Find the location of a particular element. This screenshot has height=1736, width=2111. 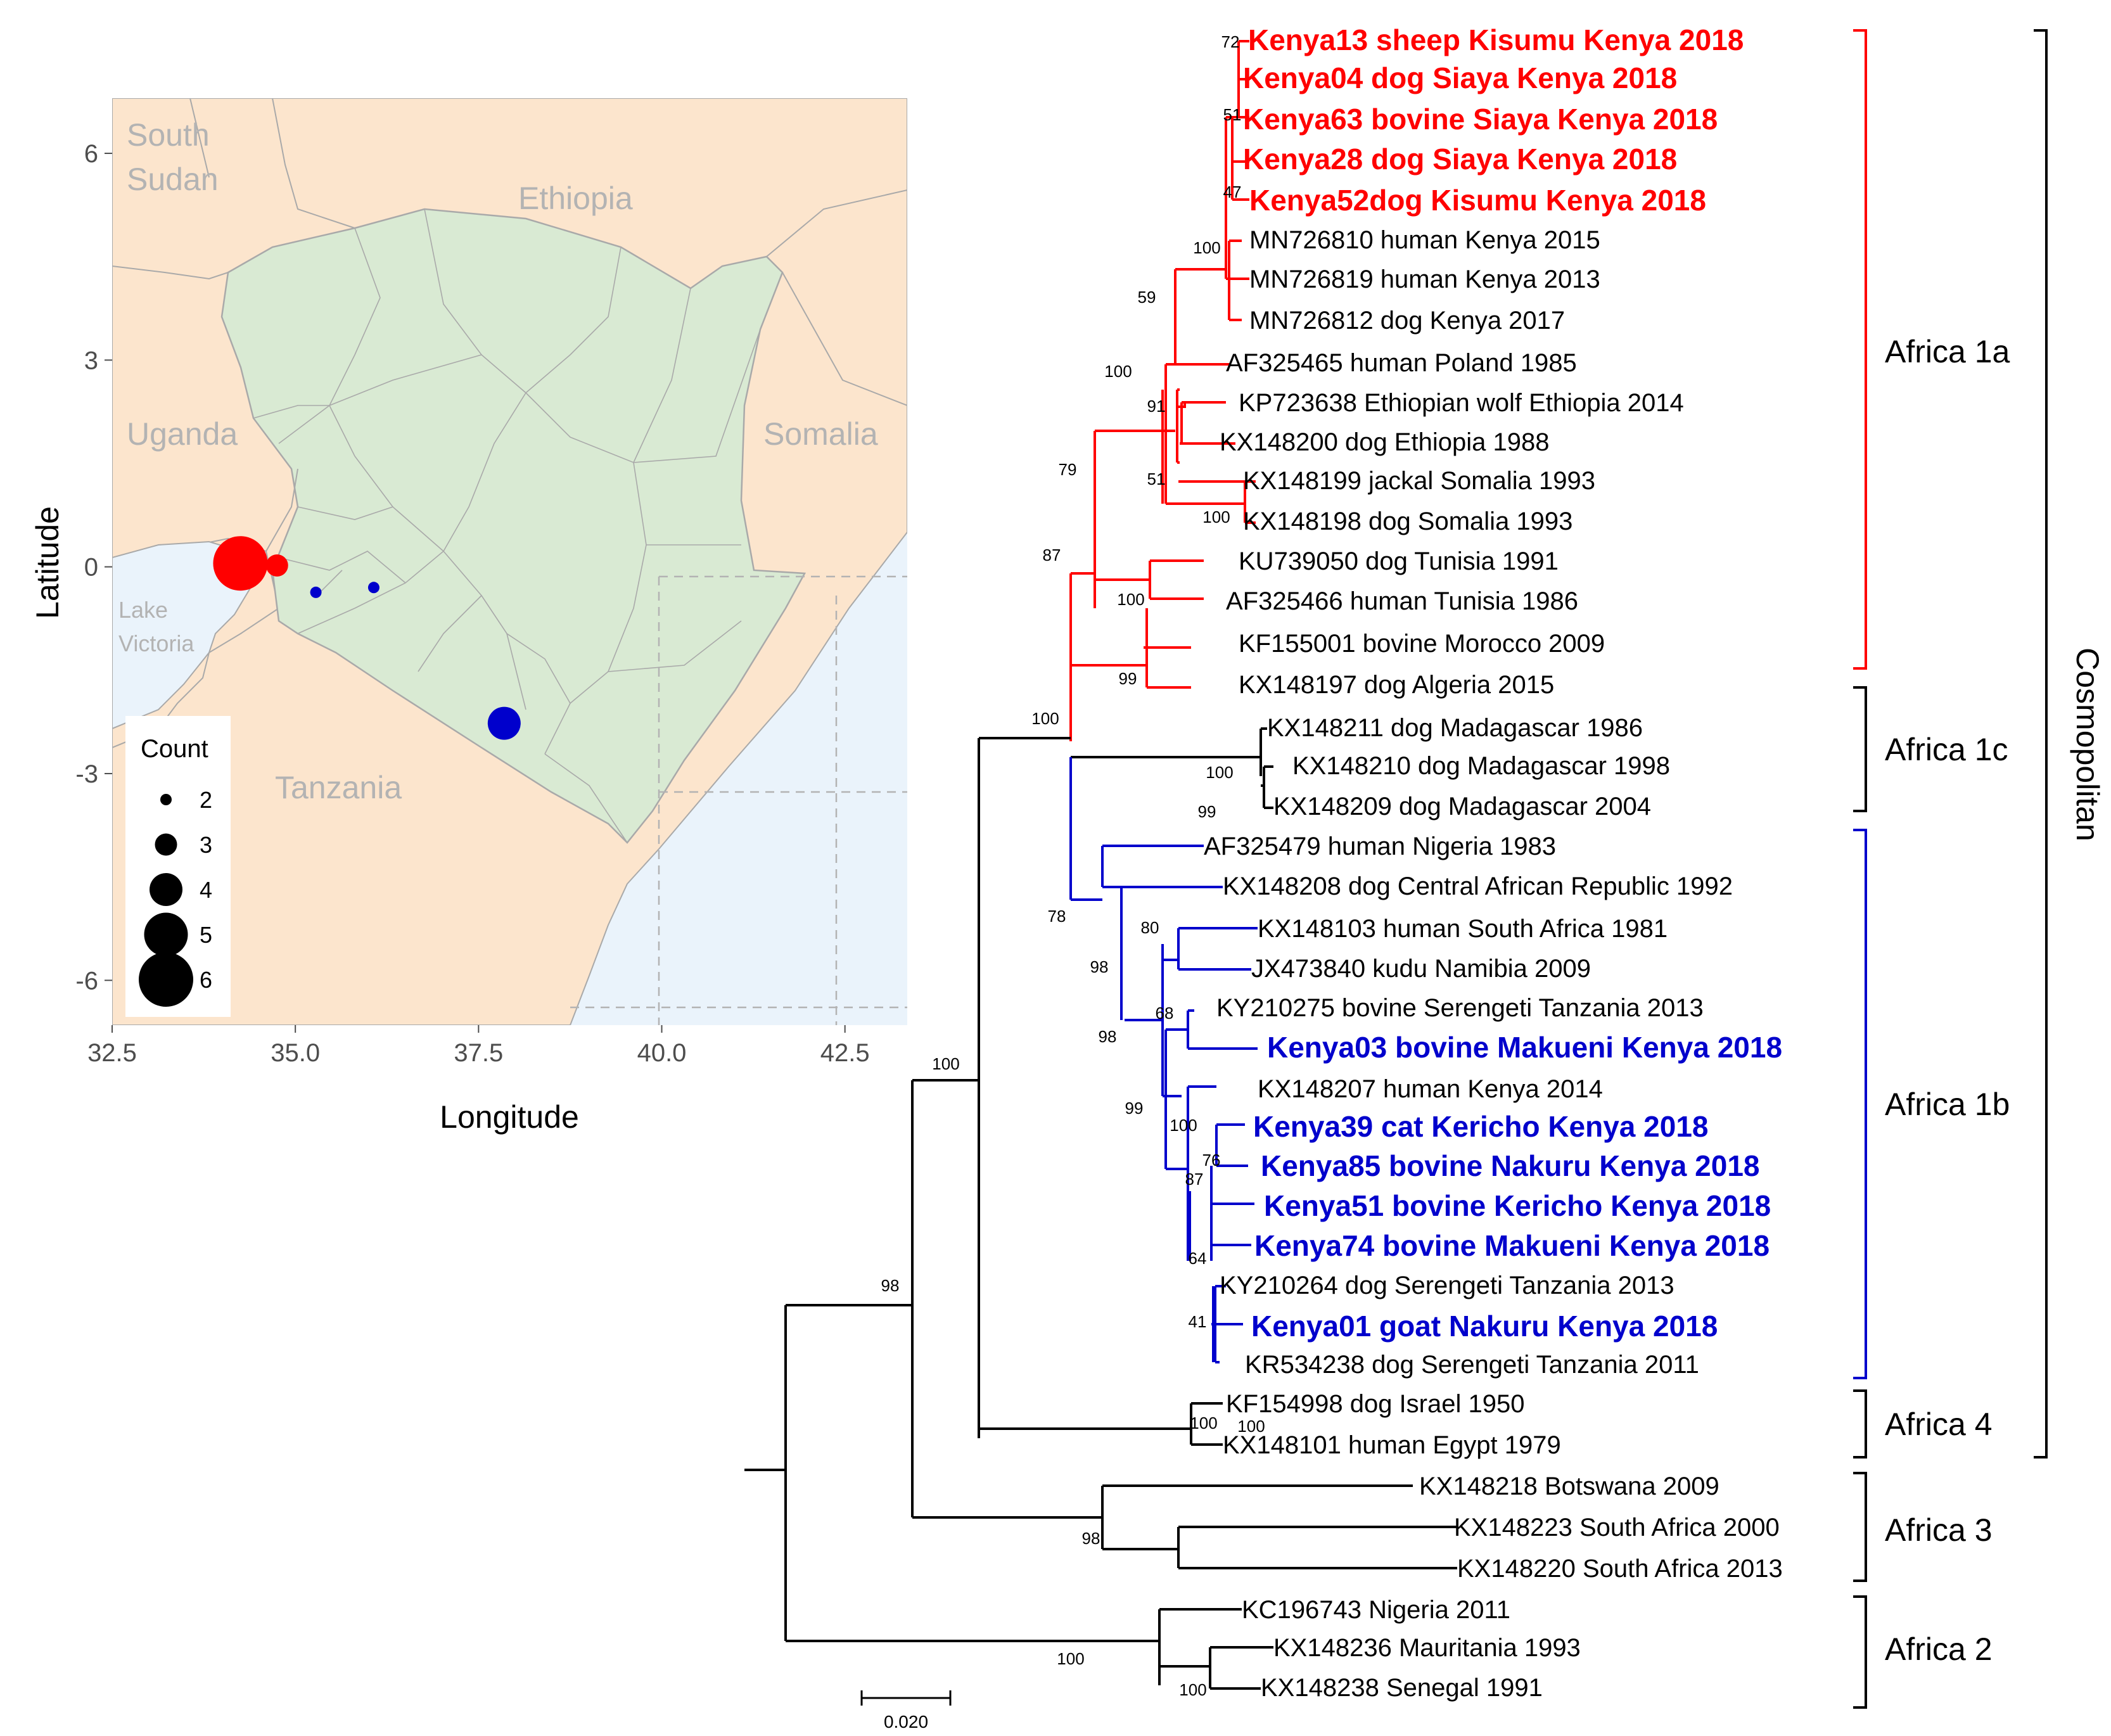

bootstrap-value: 47 is located at coordinates (1233, 191).